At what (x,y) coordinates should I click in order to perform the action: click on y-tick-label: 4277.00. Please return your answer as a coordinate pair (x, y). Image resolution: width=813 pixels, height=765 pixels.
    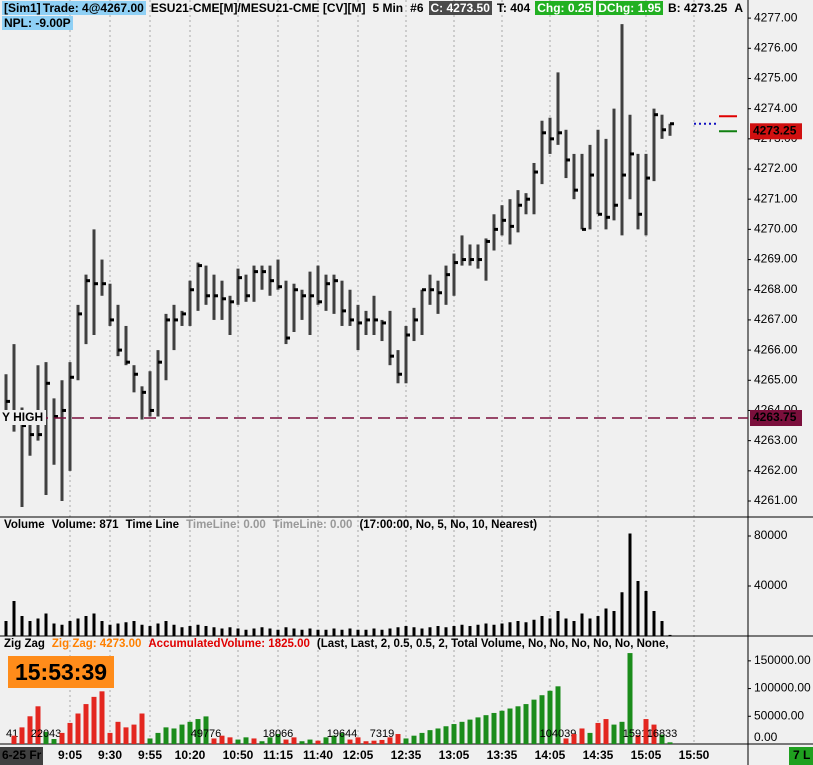
    Looking at the image, I should click on (776, 17).